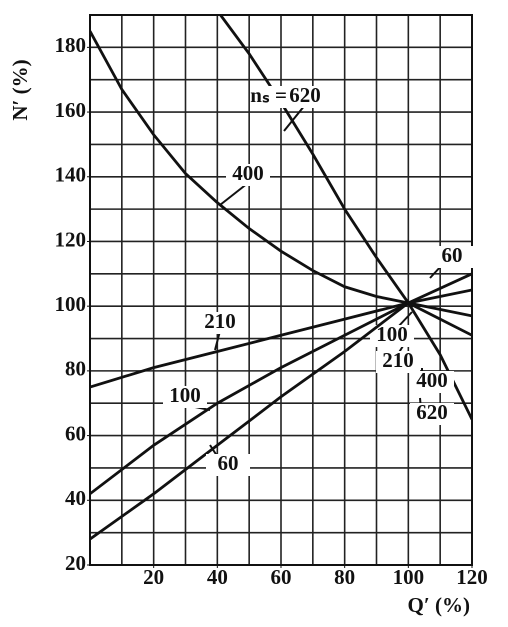 This screenshot has height=627, width=508. What do you see at coordinates (71, 45) in the screenshot?
I see `y-tick-label: 180` at bounding box center [71, 45].